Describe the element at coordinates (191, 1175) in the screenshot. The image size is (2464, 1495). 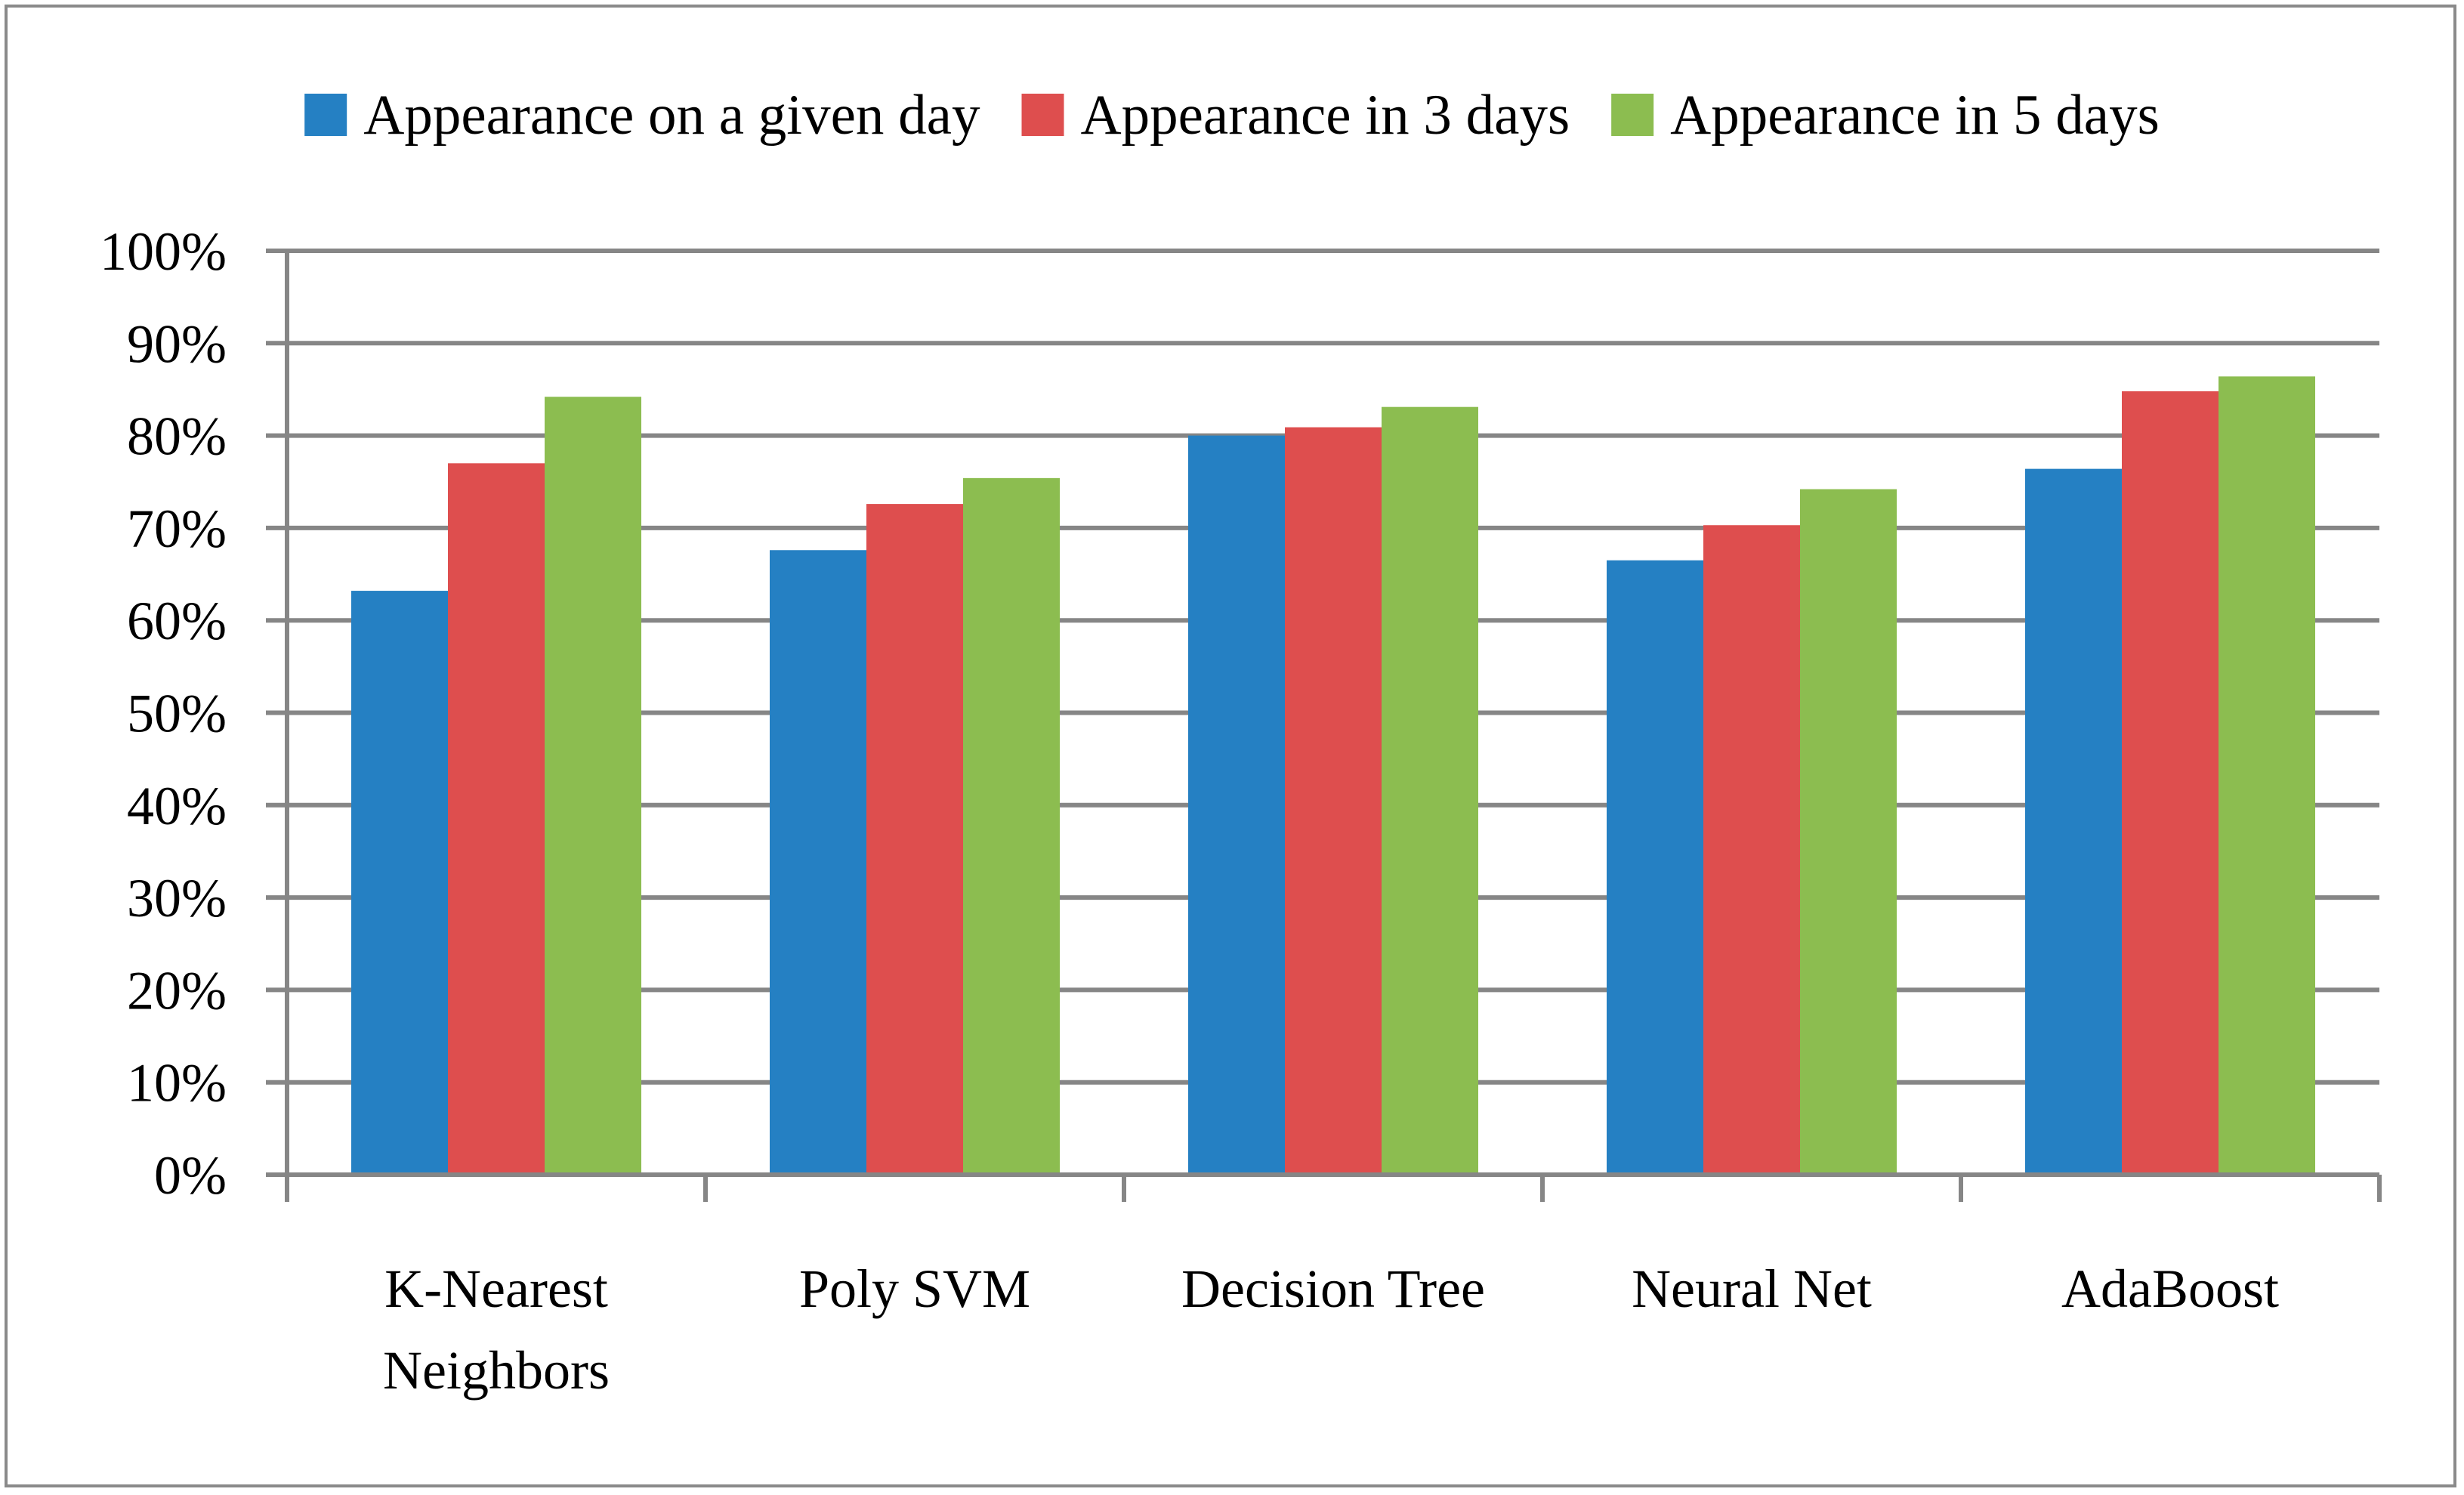
I see `y-tick-label: 0%` at that location.